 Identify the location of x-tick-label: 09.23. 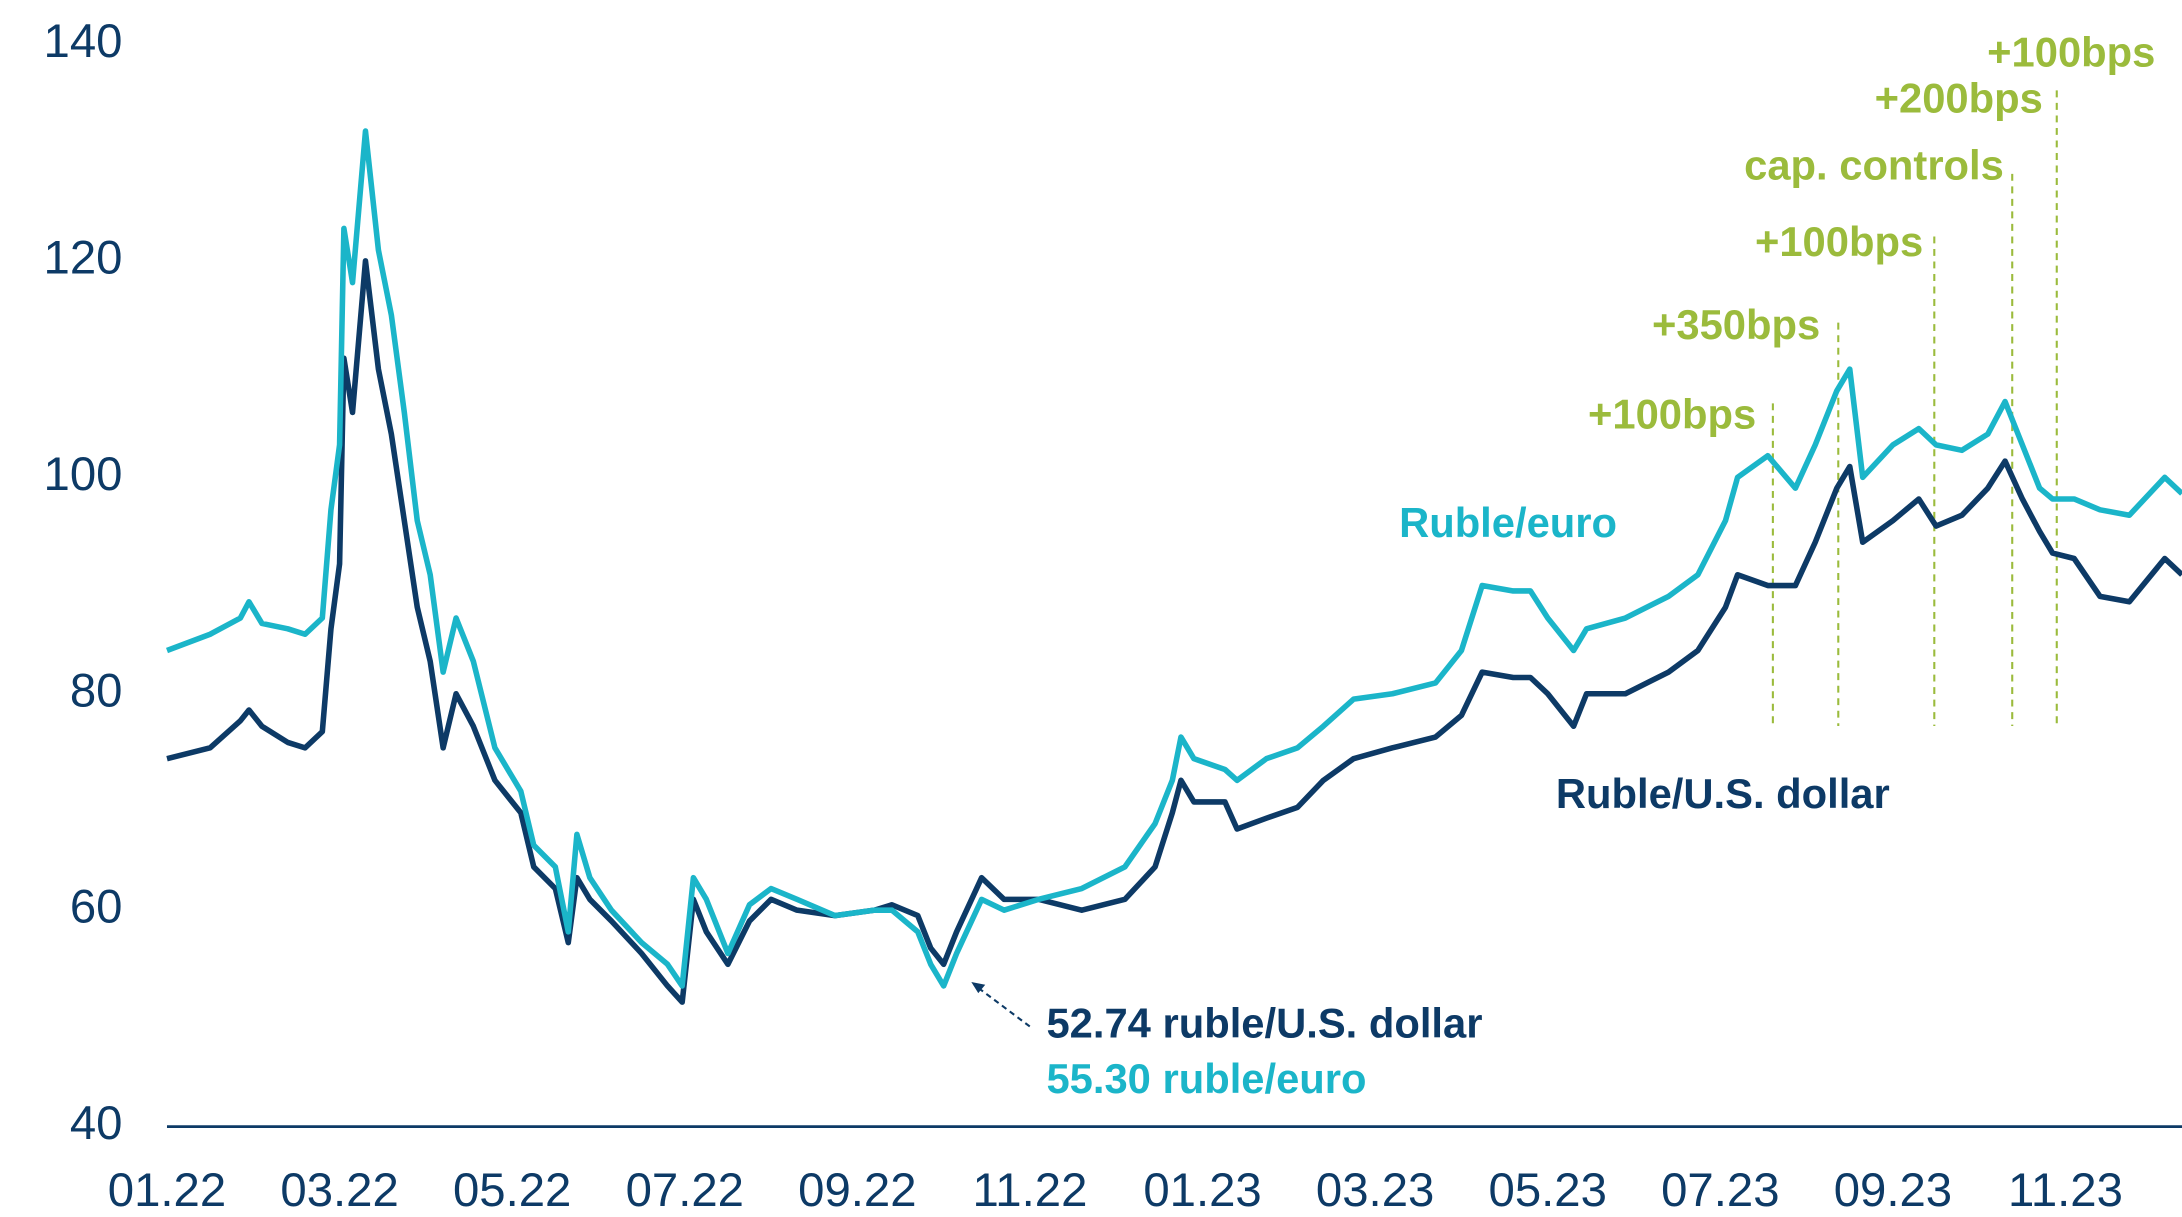
(1893, 1190).